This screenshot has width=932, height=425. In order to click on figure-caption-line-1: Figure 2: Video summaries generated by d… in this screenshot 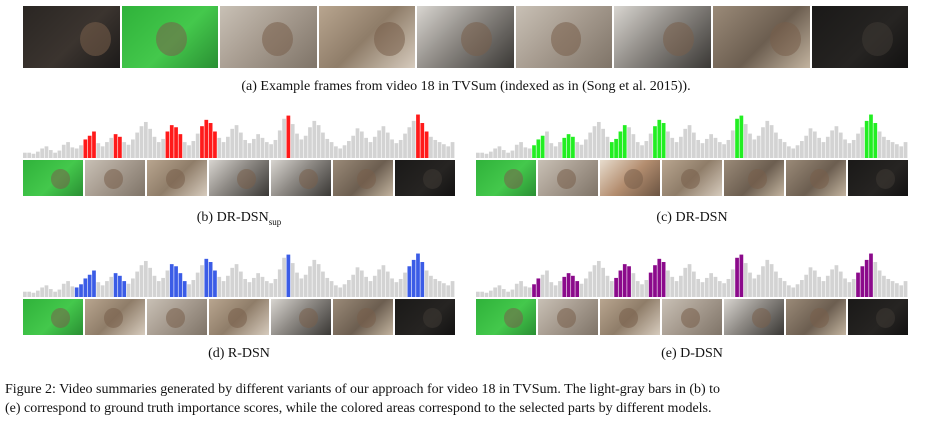, I will do `click(363, 389)`.